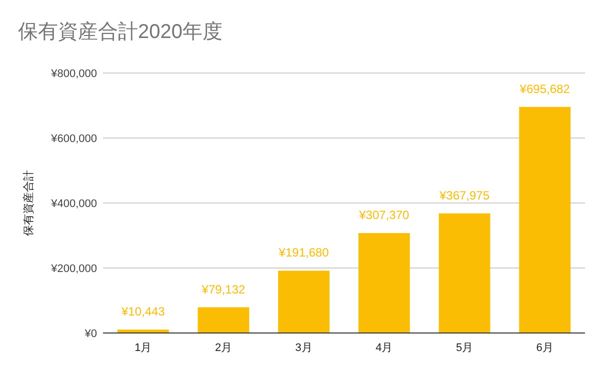 The image size is (600, 371). What do you see at coordinates (73, 74) in the screenshot?
I see `y-tick-label: ¥800,000` at bounding box center [73, 74].